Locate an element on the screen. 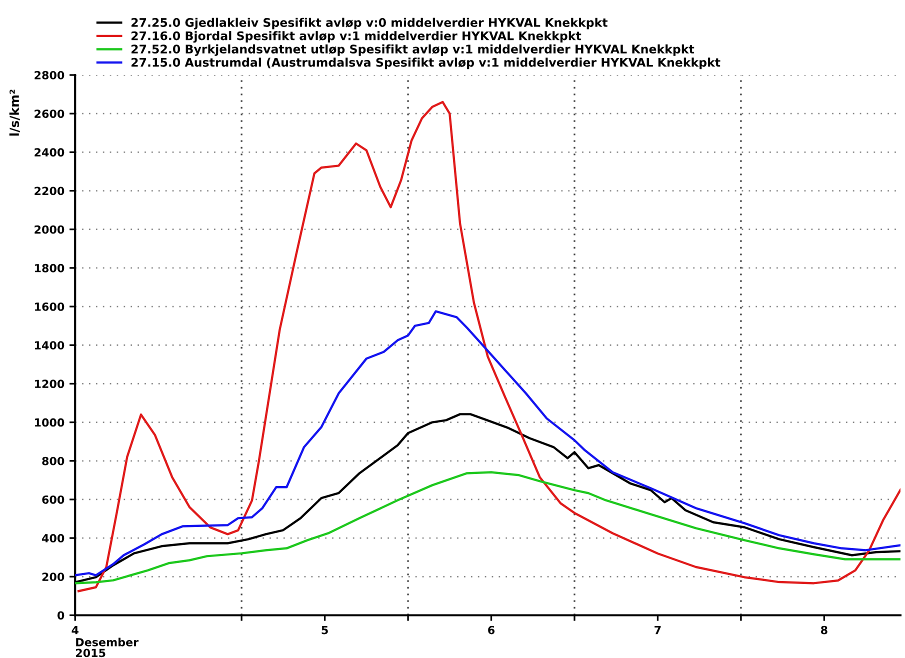  legend-label: 27.25.0 Gjedlakleiv Spesifikt avløp v:0 middelverdier HYKVAL Knekkpkt is located at coordinates (370, 24).